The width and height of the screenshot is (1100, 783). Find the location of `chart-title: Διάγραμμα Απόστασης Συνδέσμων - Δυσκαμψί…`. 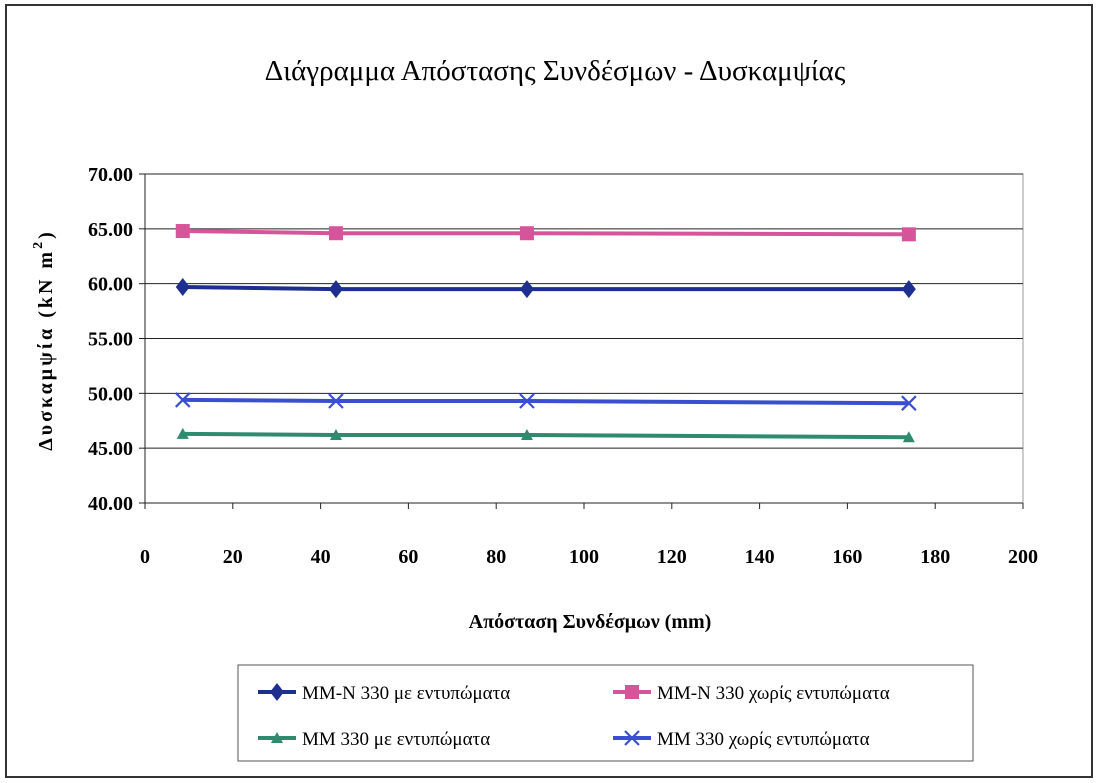

chart-title: Διάγραμμα Απόστασης Συνδέσμων - Δυσκαμψί… is located at coordinates (555, 71).